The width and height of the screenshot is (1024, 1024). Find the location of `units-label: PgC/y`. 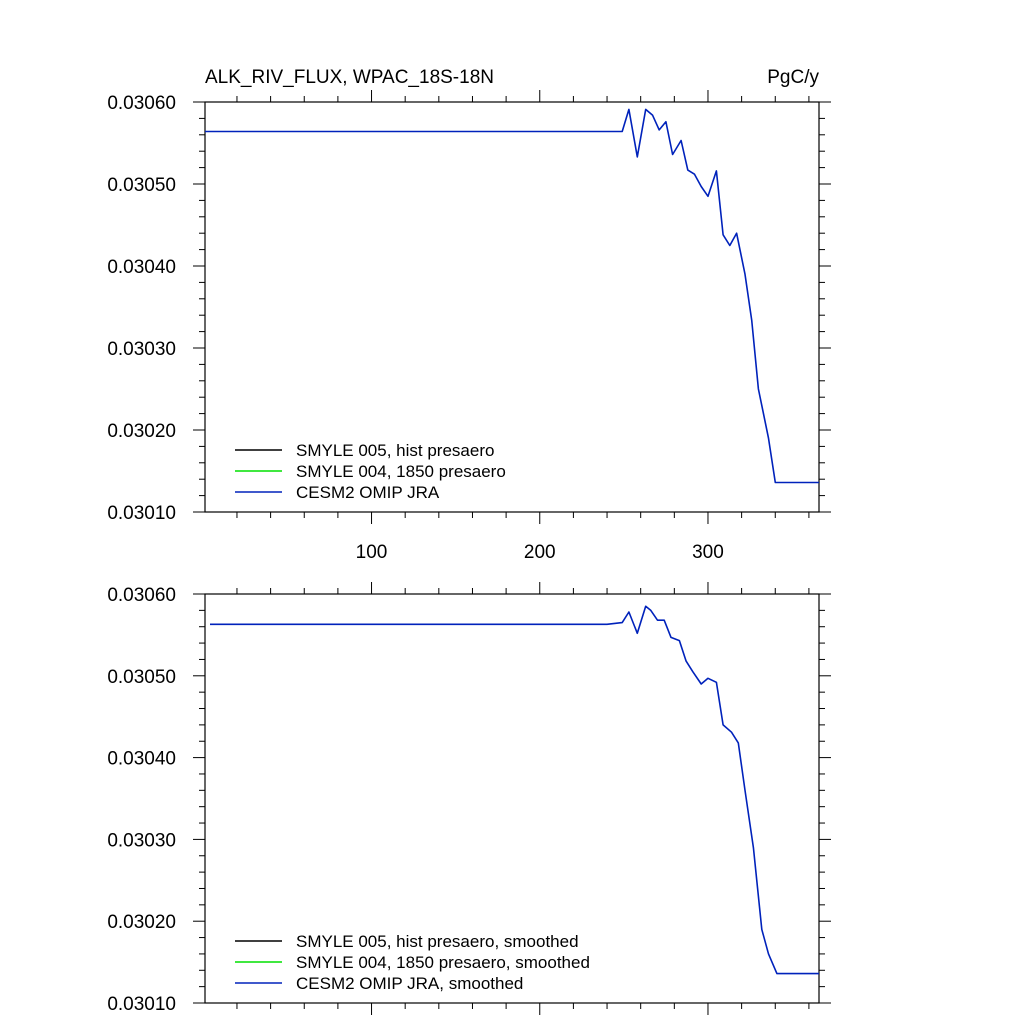

units-label: PgC/y is located at coordinates (793, 77).